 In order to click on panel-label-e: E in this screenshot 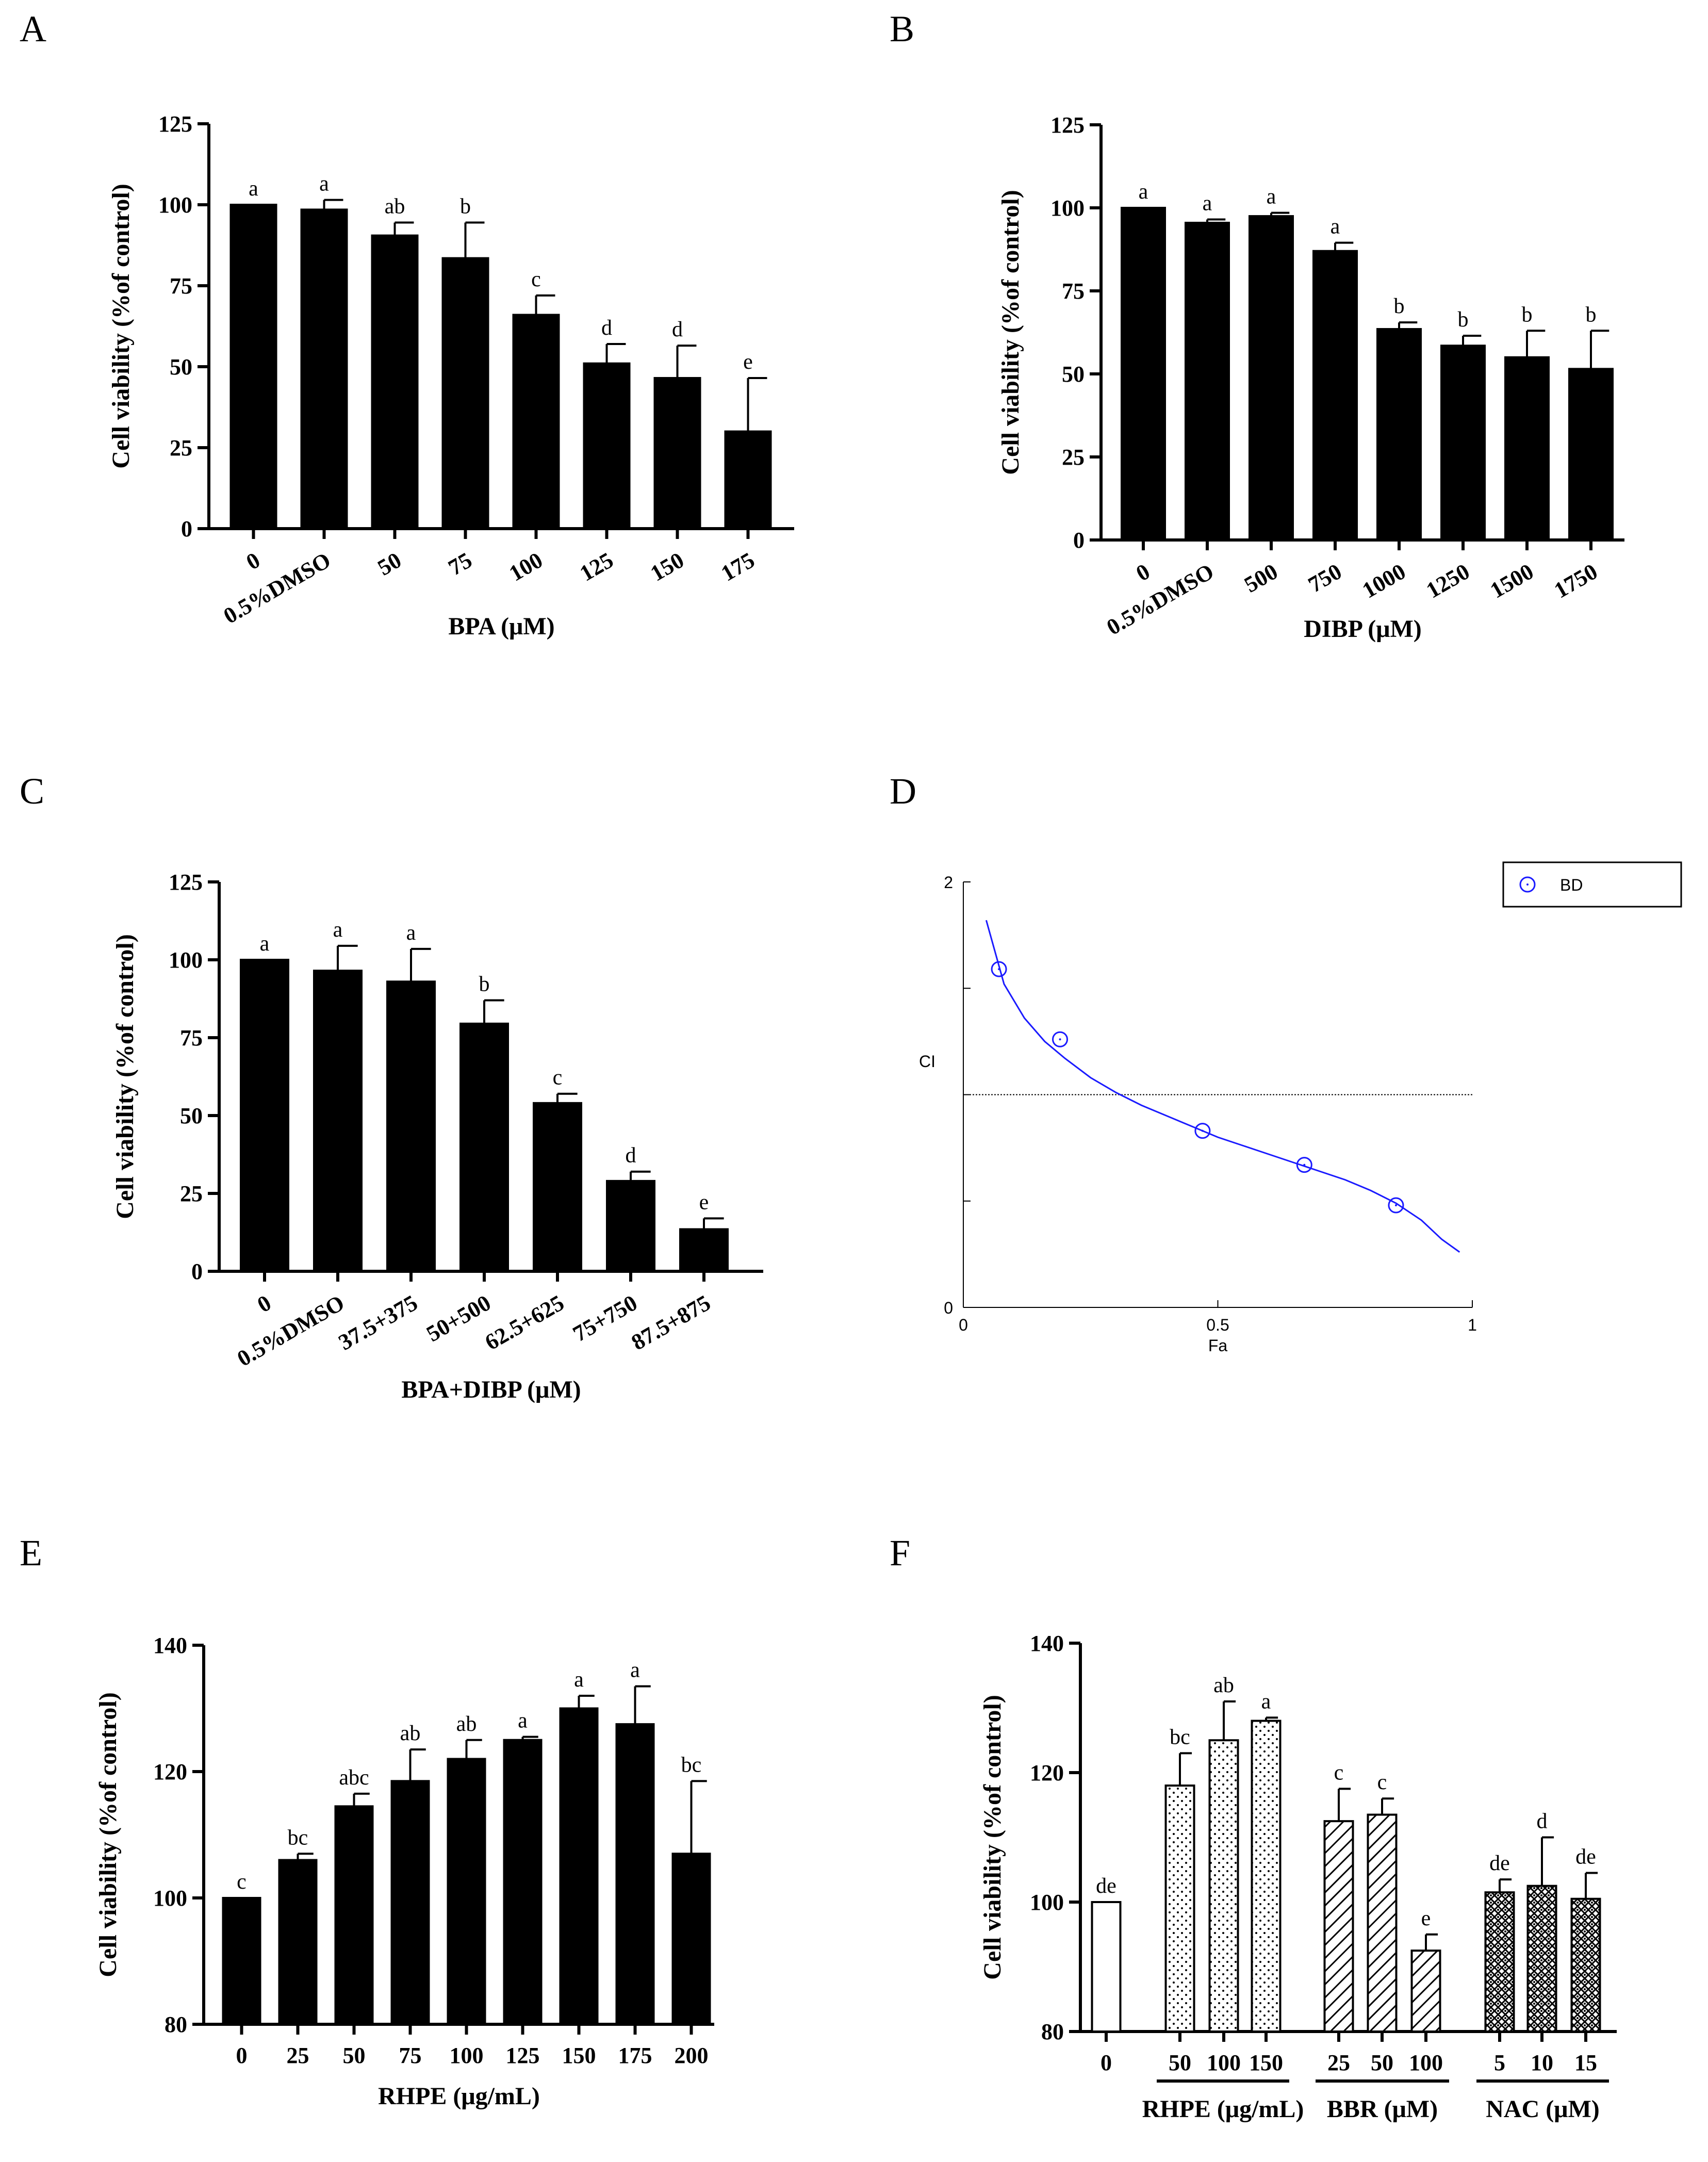, I will do `click(31, 1553)`.